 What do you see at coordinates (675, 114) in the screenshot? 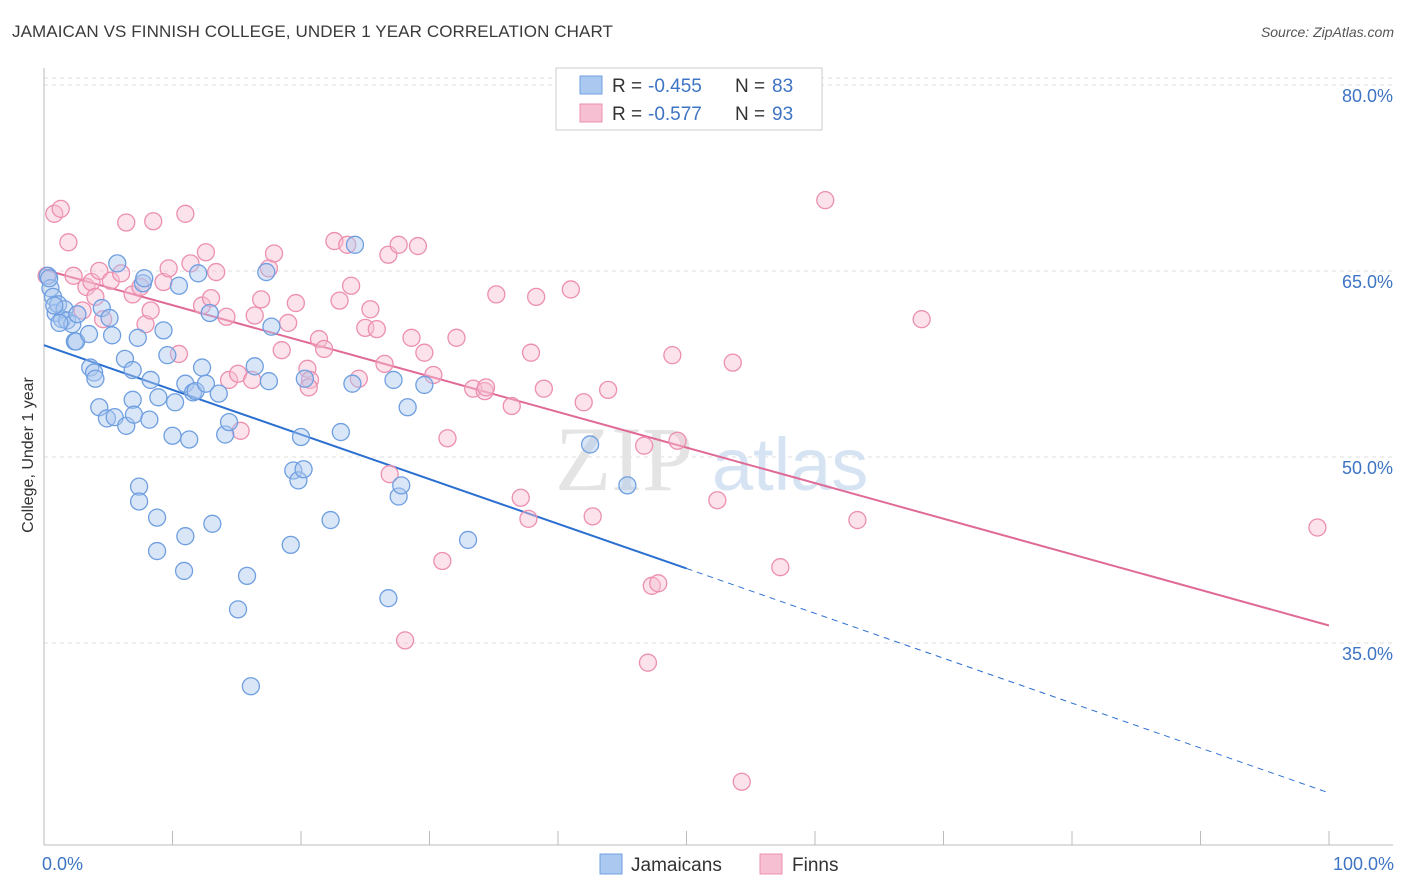
I see `finns-r-value: -0.577` at bounding box center [675, 114].